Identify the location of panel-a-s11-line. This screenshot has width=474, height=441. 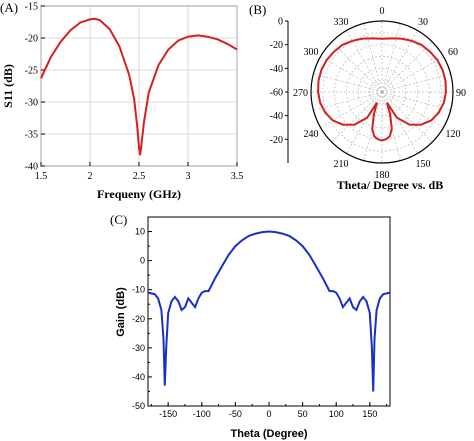
(139, 86).